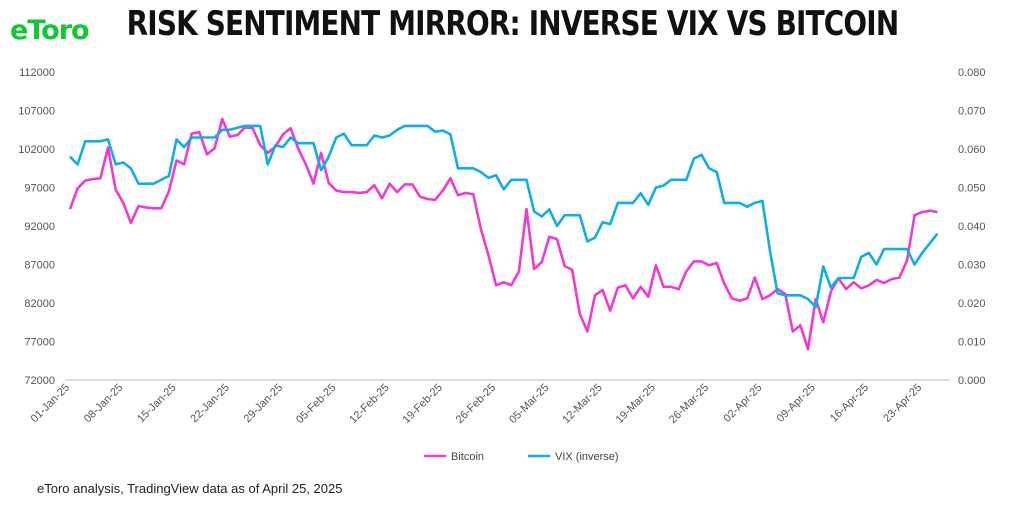  Describe the element at coordinates (37, 73) in the screenshot. I see `left-tick-label: 112000` at that location.